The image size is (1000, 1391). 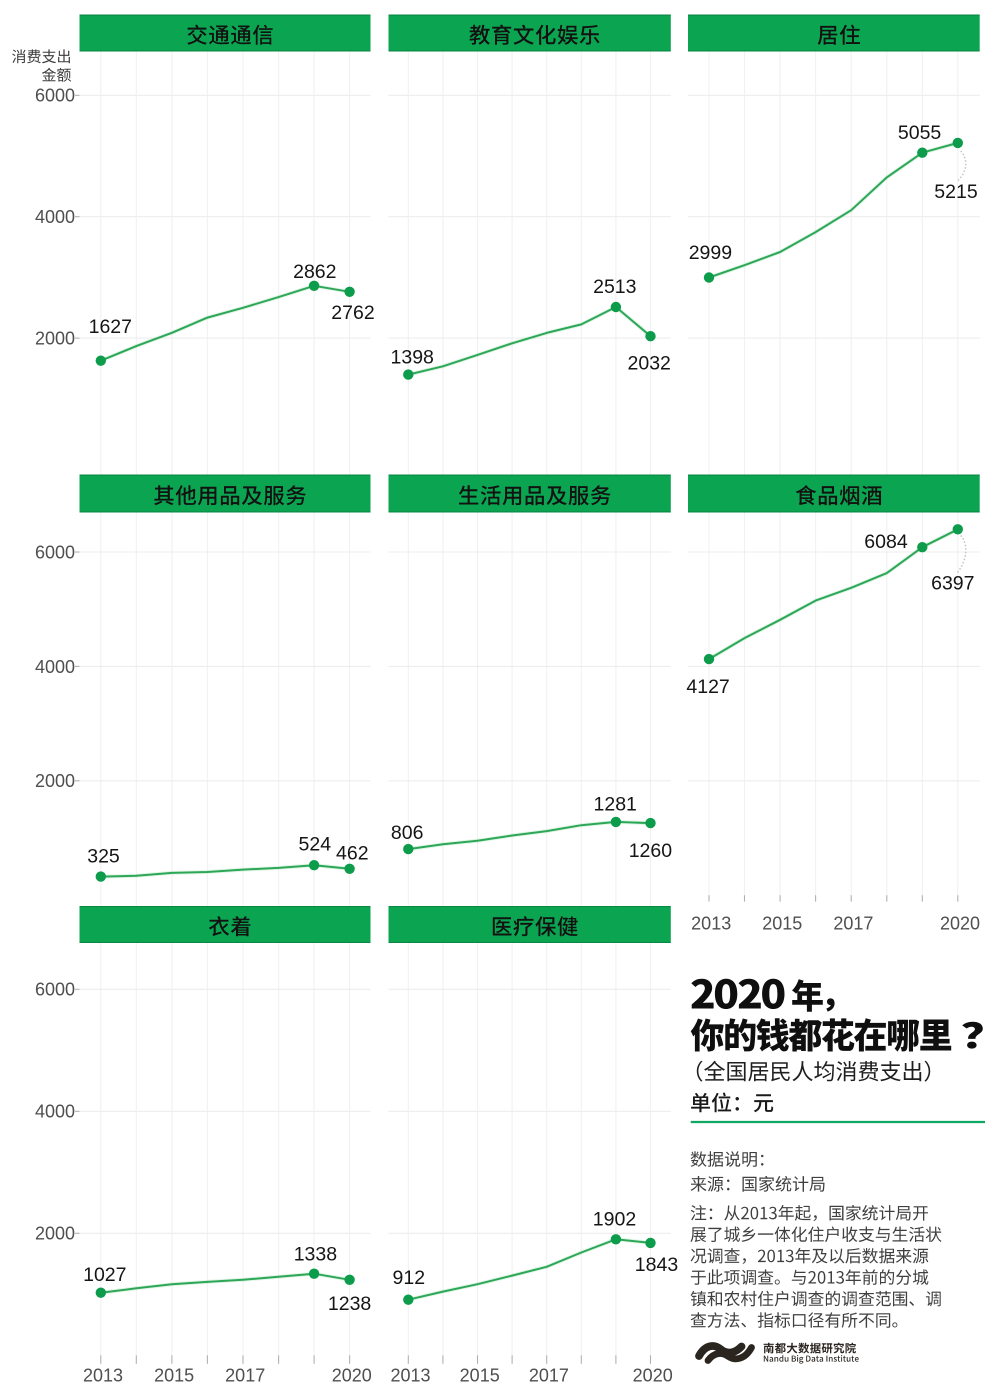 What do you see at coordinates (412, 358) in the screenshot?
I see `svg-text: 1398` at bounding box center [412, 358].